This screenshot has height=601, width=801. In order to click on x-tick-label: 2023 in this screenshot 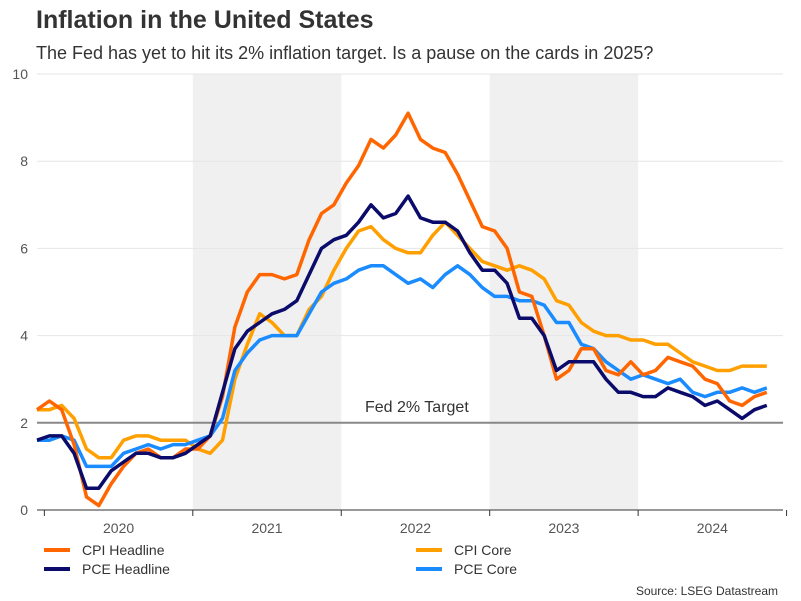, I will do `click(563, 528)`.